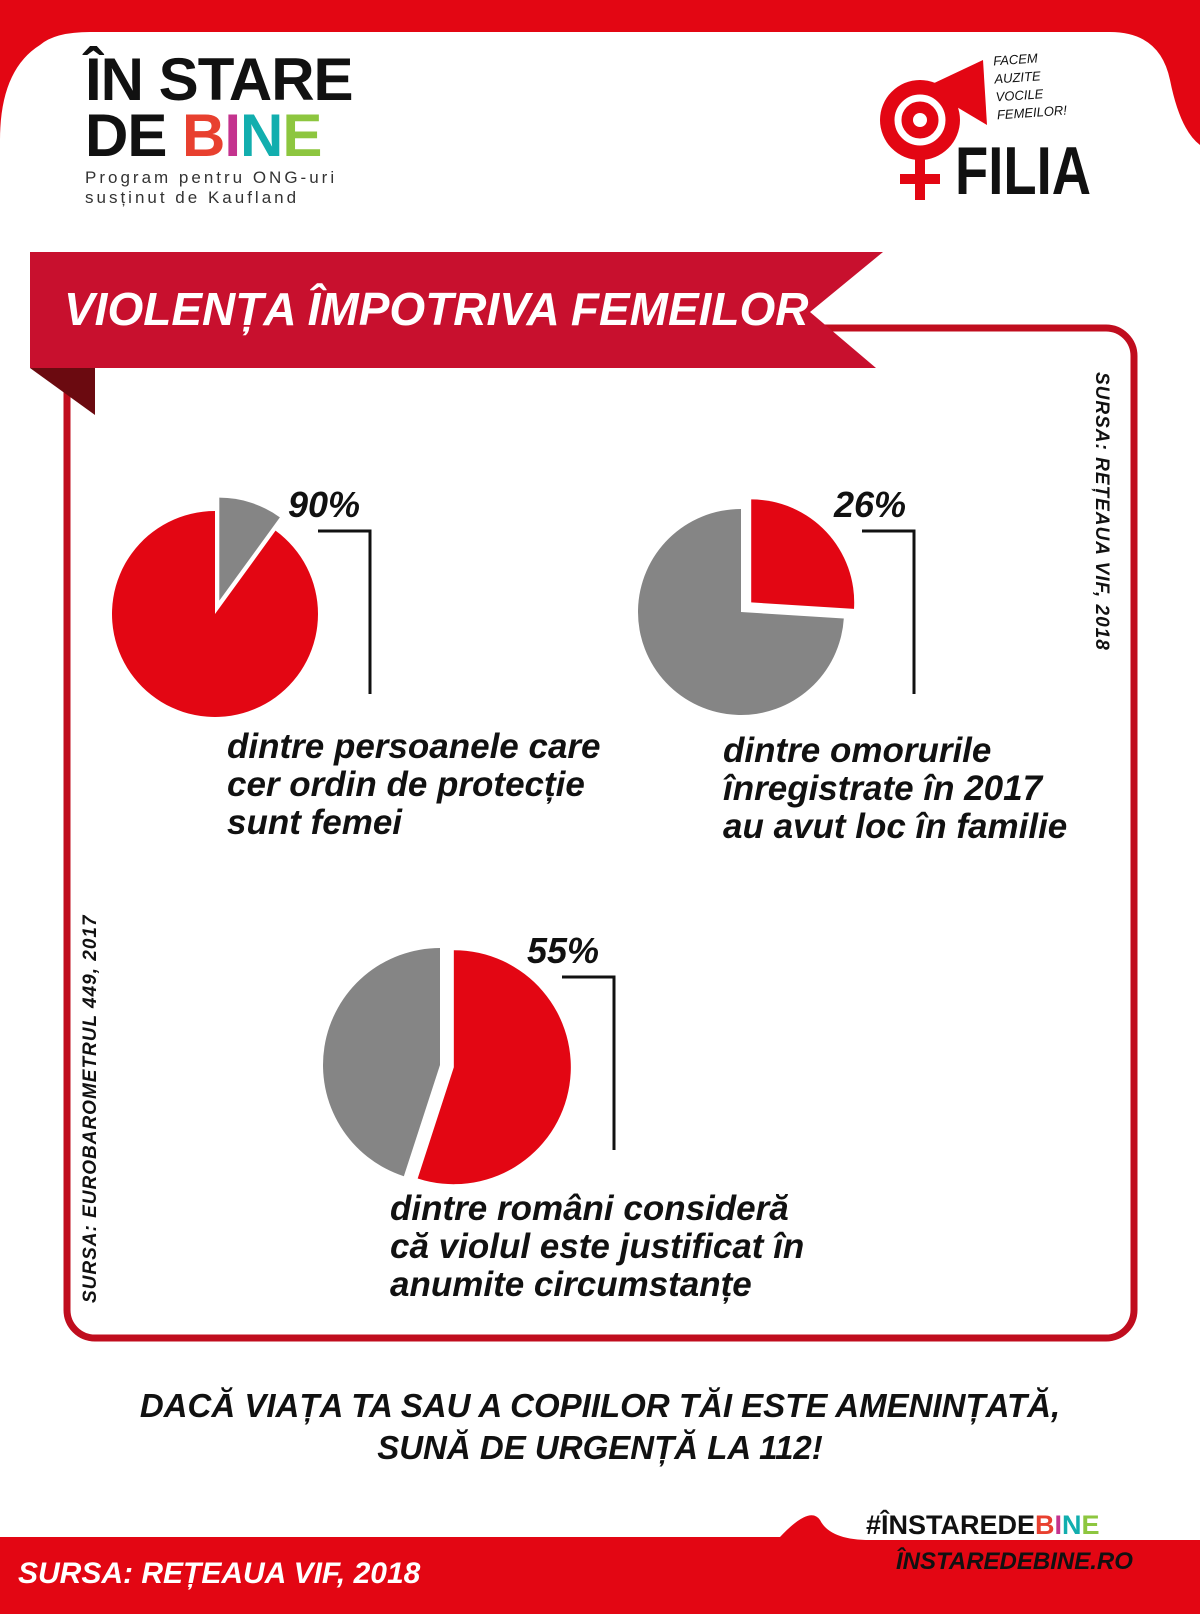 This screenshot has height=1614, width=1200. What do you see at coordinates (571, 1284) in the screenshot?
I see `pie3-description-line: anumite circumstanțe` at bounding box center [571, 1284].